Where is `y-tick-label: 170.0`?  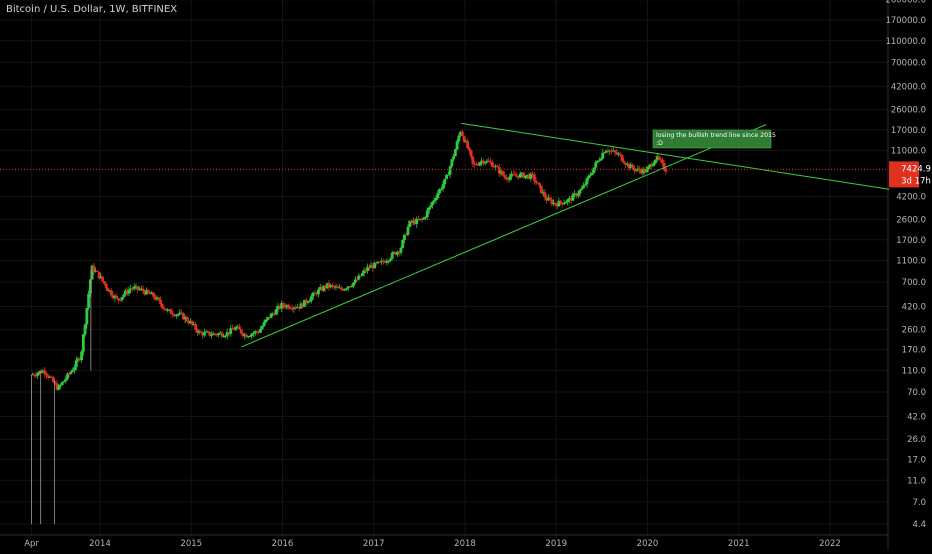 y-tick-label: 170.0 is located at coordinates (914, 351).